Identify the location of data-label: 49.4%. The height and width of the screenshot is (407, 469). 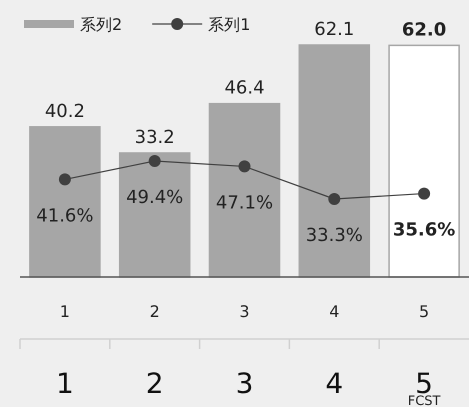
(155, 197).